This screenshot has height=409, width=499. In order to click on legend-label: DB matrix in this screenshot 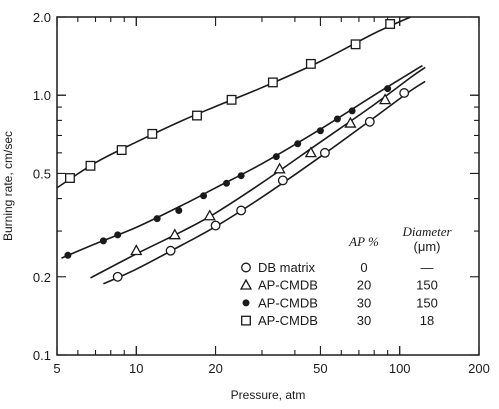, I will do `click(287, 267)`.